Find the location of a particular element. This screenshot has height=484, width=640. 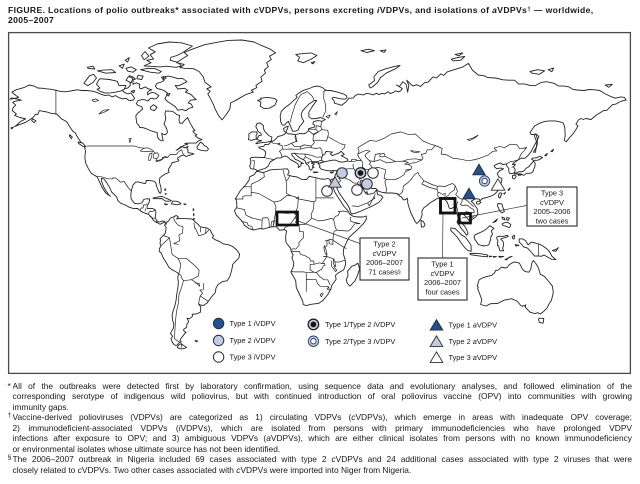

svg-text: Type 1 aVDPV is located at coordinates (473, 324).